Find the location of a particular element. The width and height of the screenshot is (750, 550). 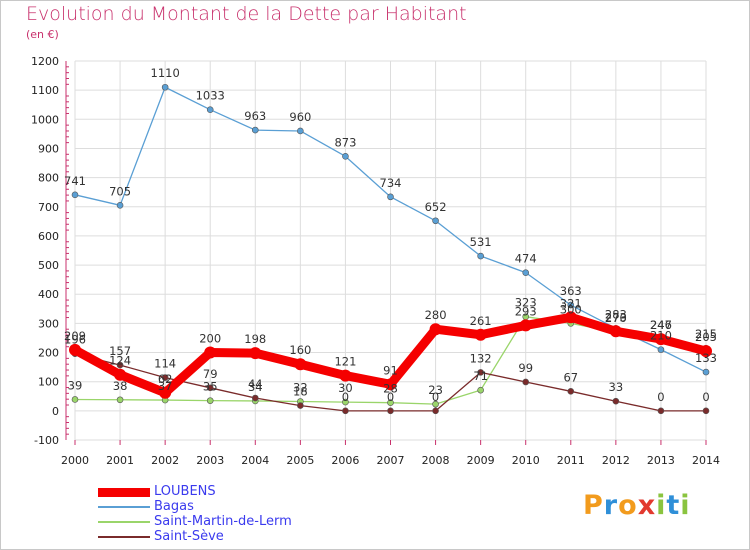

y-tick-label: 500 is located at coordinates (48, 265).